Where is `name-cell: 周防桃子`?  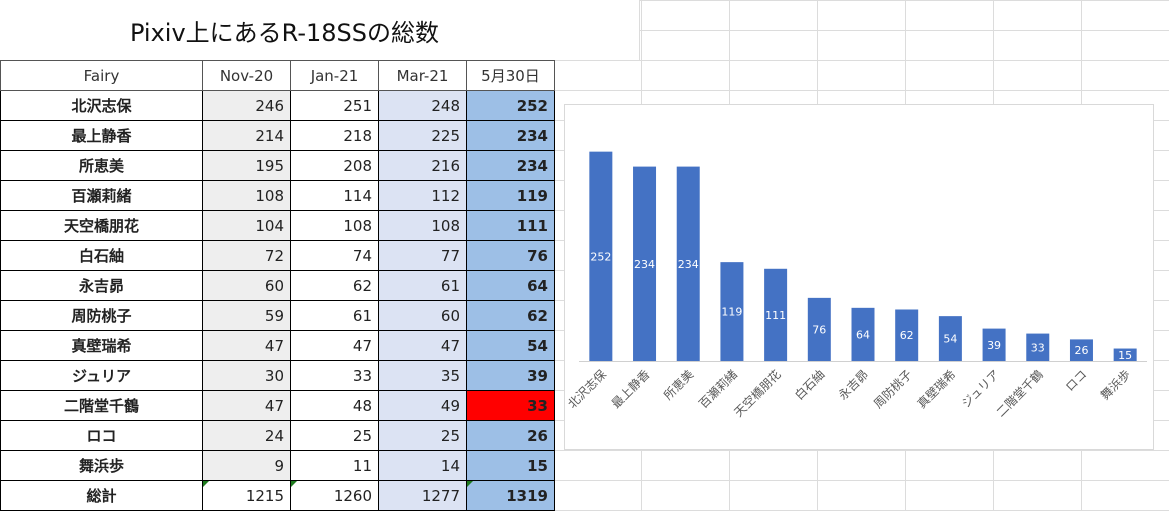
name-cell: 周防桃子 is located at coordinates (101, 315).